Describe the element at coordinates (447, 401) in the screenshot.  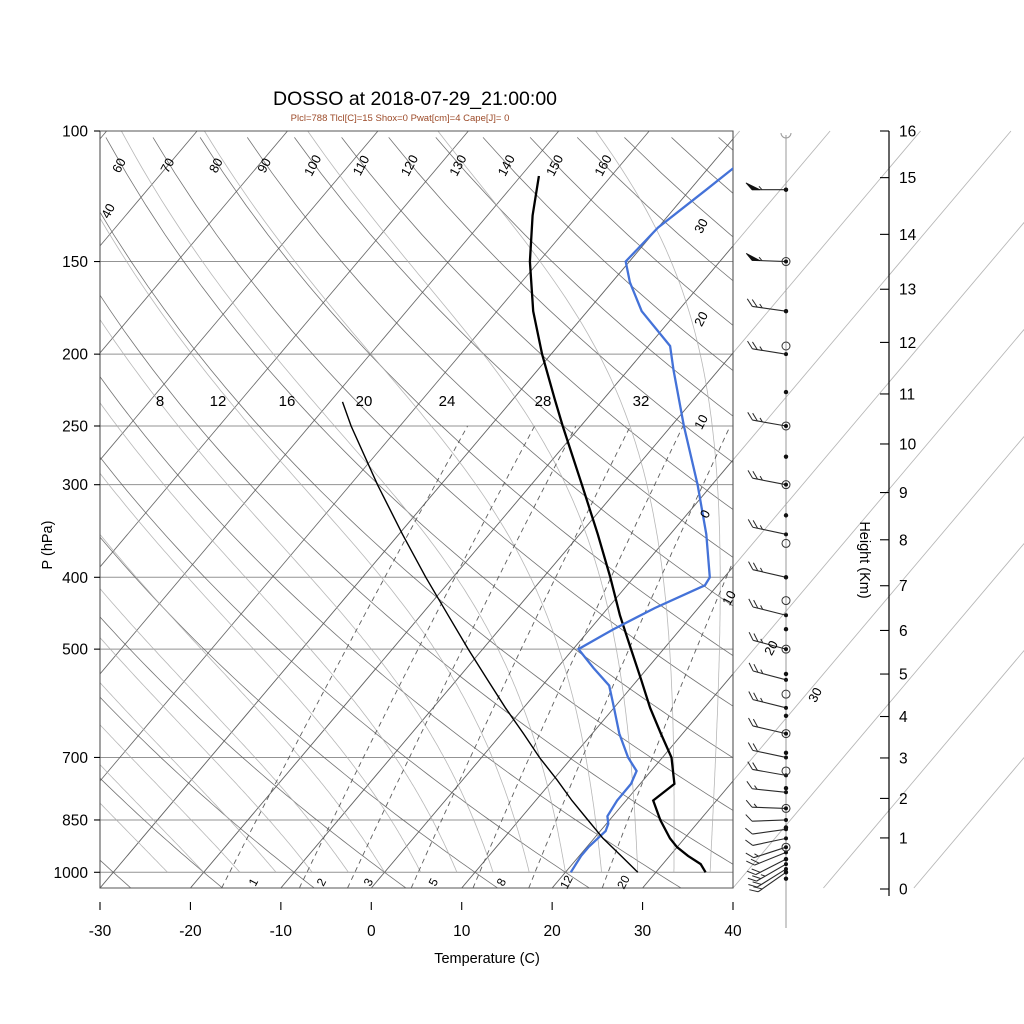
I see `moist-adiabat-label-24: 24` at that location.